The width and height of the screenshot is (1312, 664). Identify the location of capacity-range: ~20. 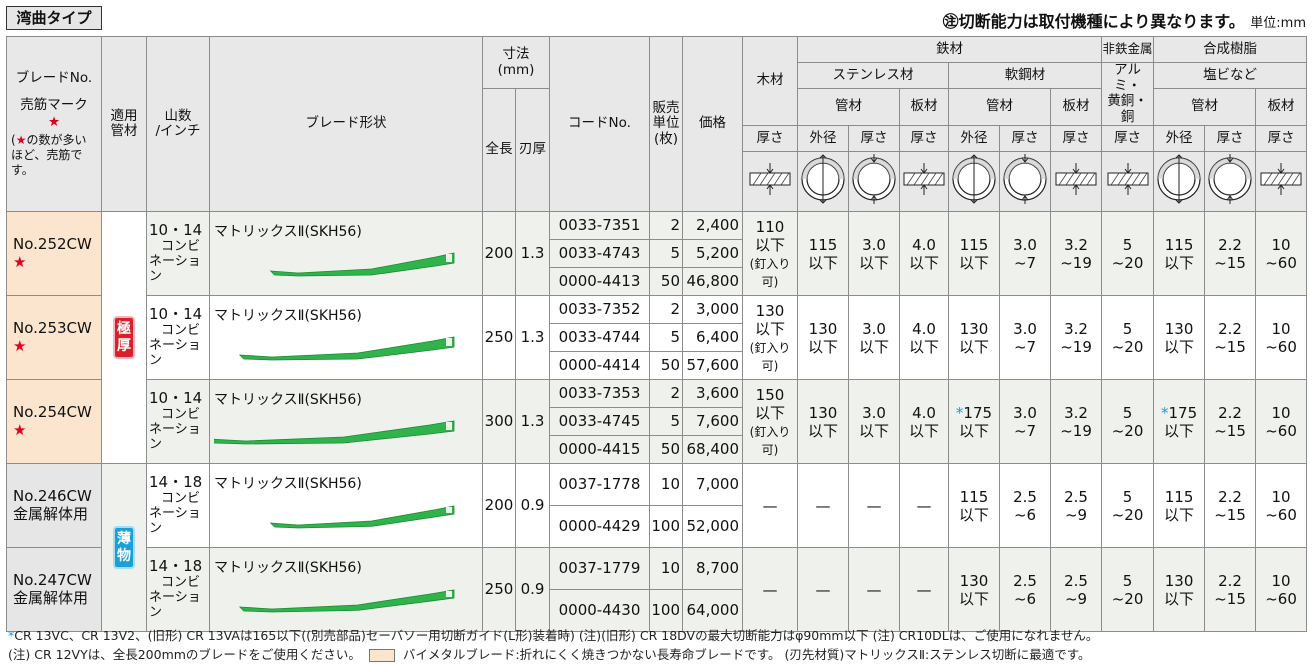
(1127, 514).